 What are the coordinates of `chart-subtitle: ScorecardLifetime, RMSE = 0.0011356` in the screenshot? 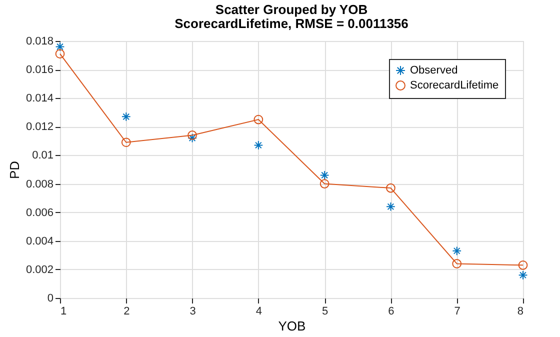 It's located at (291, 23).